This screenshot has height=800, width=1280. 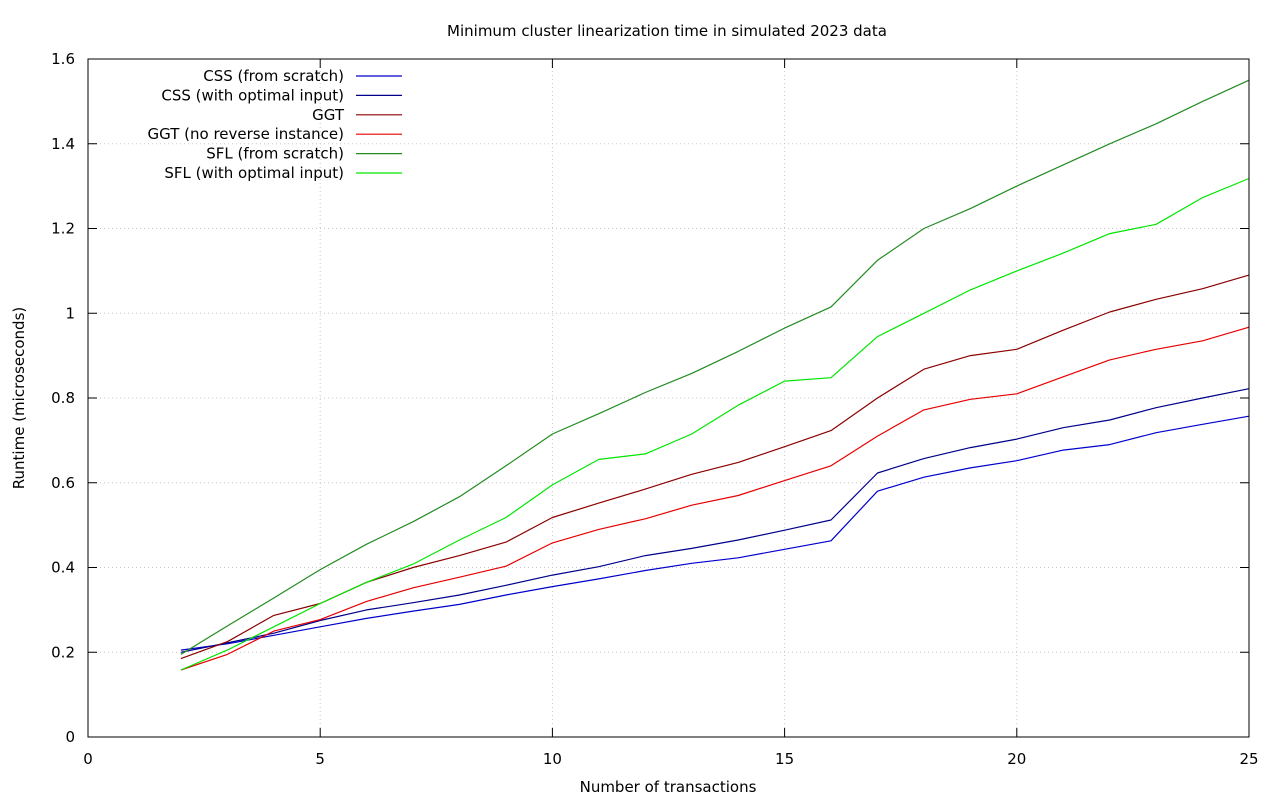 What do you see at coordinates (328, 115) in the screenshot?
I see `legend-label-3: GGT` at bounding box center [328, 115].